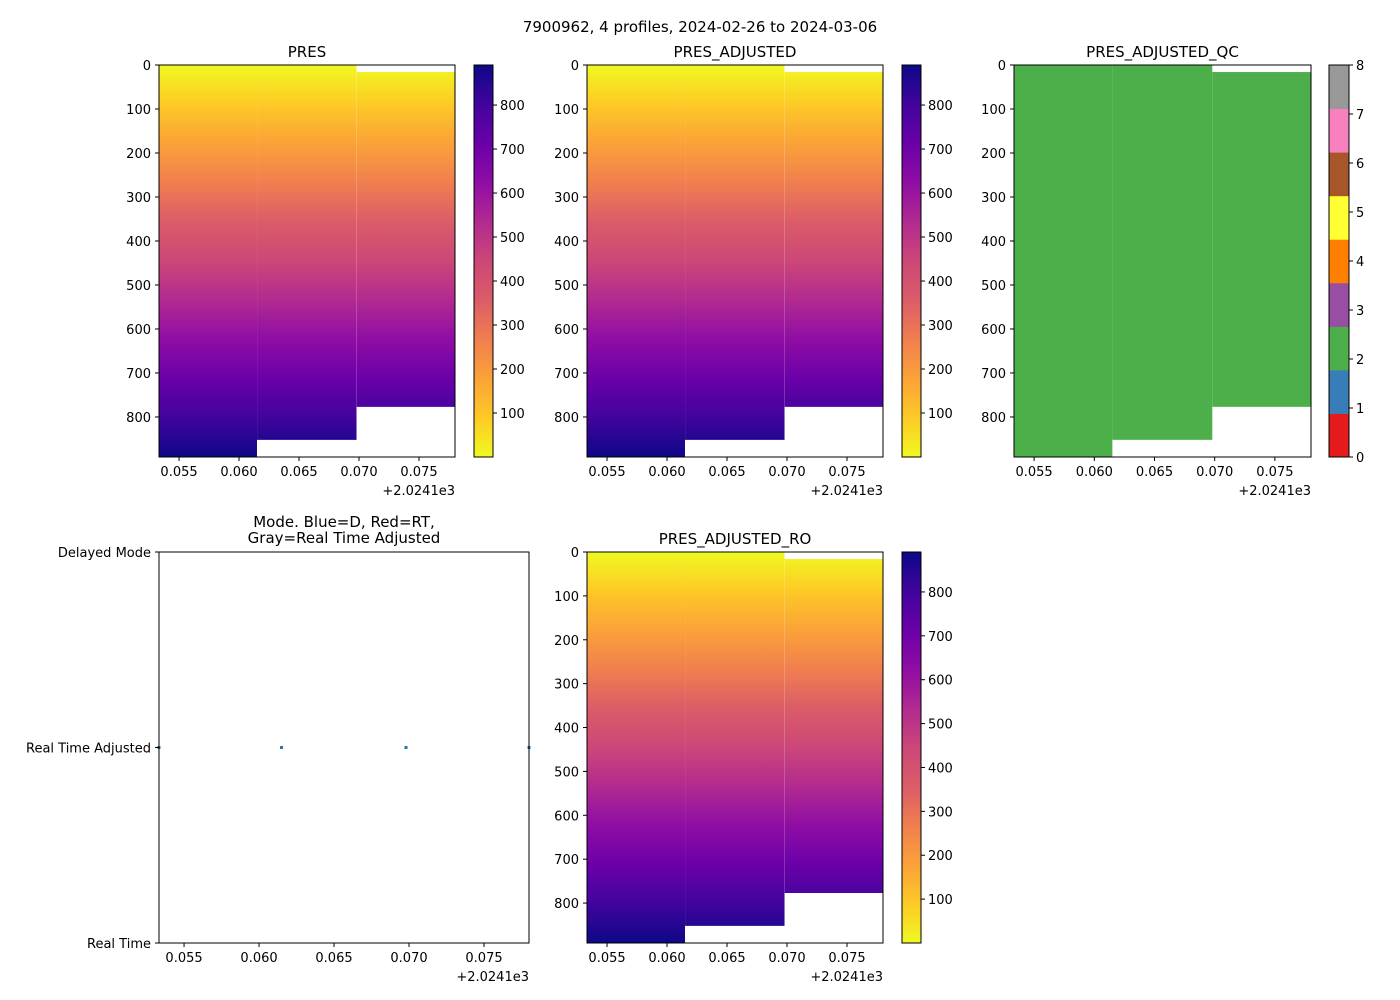  Describe the element at coordinates (1360, 262) in the screenshot. I see `colorbar-tick-label: 4` at that location.